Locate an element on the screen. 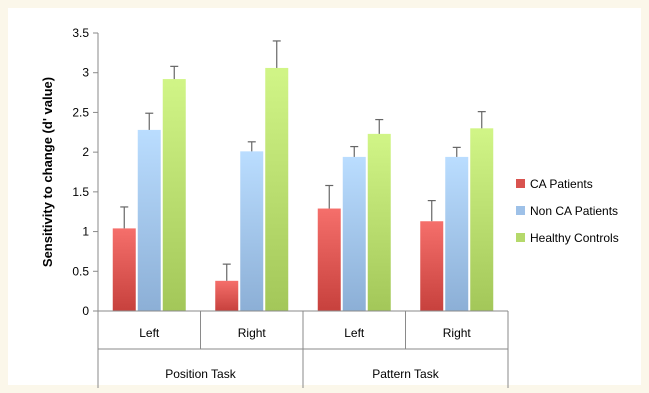 This screenshot has width=649, height=393. y-tick-label: 0.5 is located at coordinates (80, 271).